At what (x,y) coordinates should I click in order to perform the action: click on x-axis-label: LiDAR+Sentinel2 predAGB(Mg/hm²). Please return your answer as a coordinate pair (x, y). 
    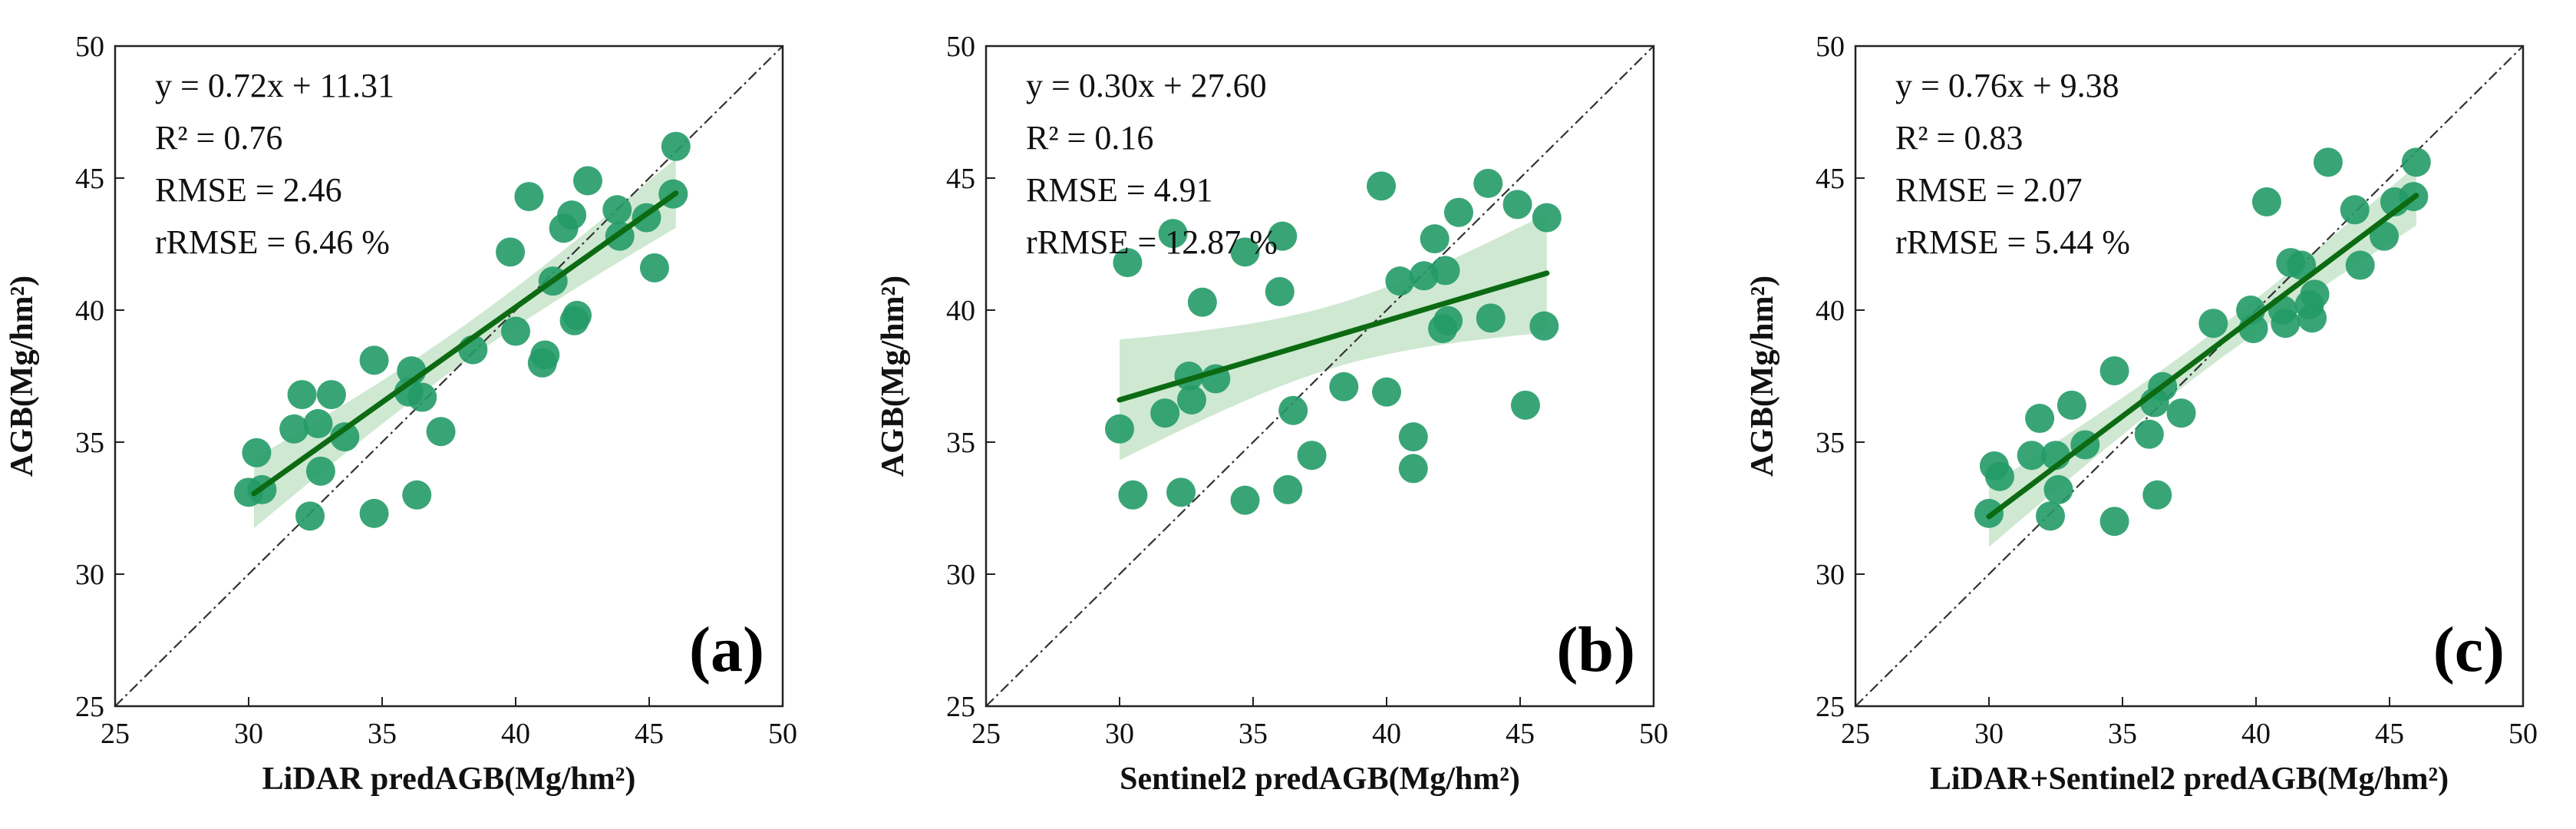
    Looking at the image, I should click on (2189, 779).